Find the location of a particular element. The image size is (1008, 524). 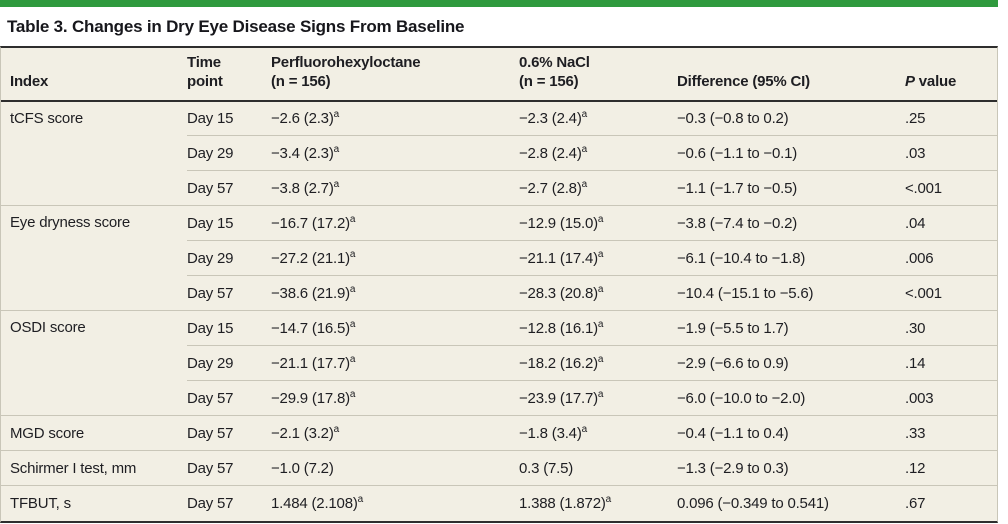

cell-p-value: .12 is located at coordinates (951, 468).